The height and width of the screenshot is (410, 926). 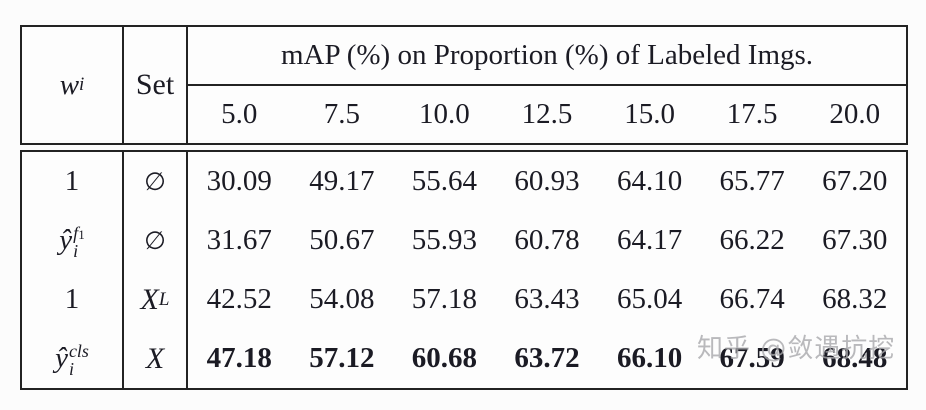 What do you see at coordinates (855, 240) in the screenshot?
I see `value-cell: 67.30` at bounding box center [855, 240].